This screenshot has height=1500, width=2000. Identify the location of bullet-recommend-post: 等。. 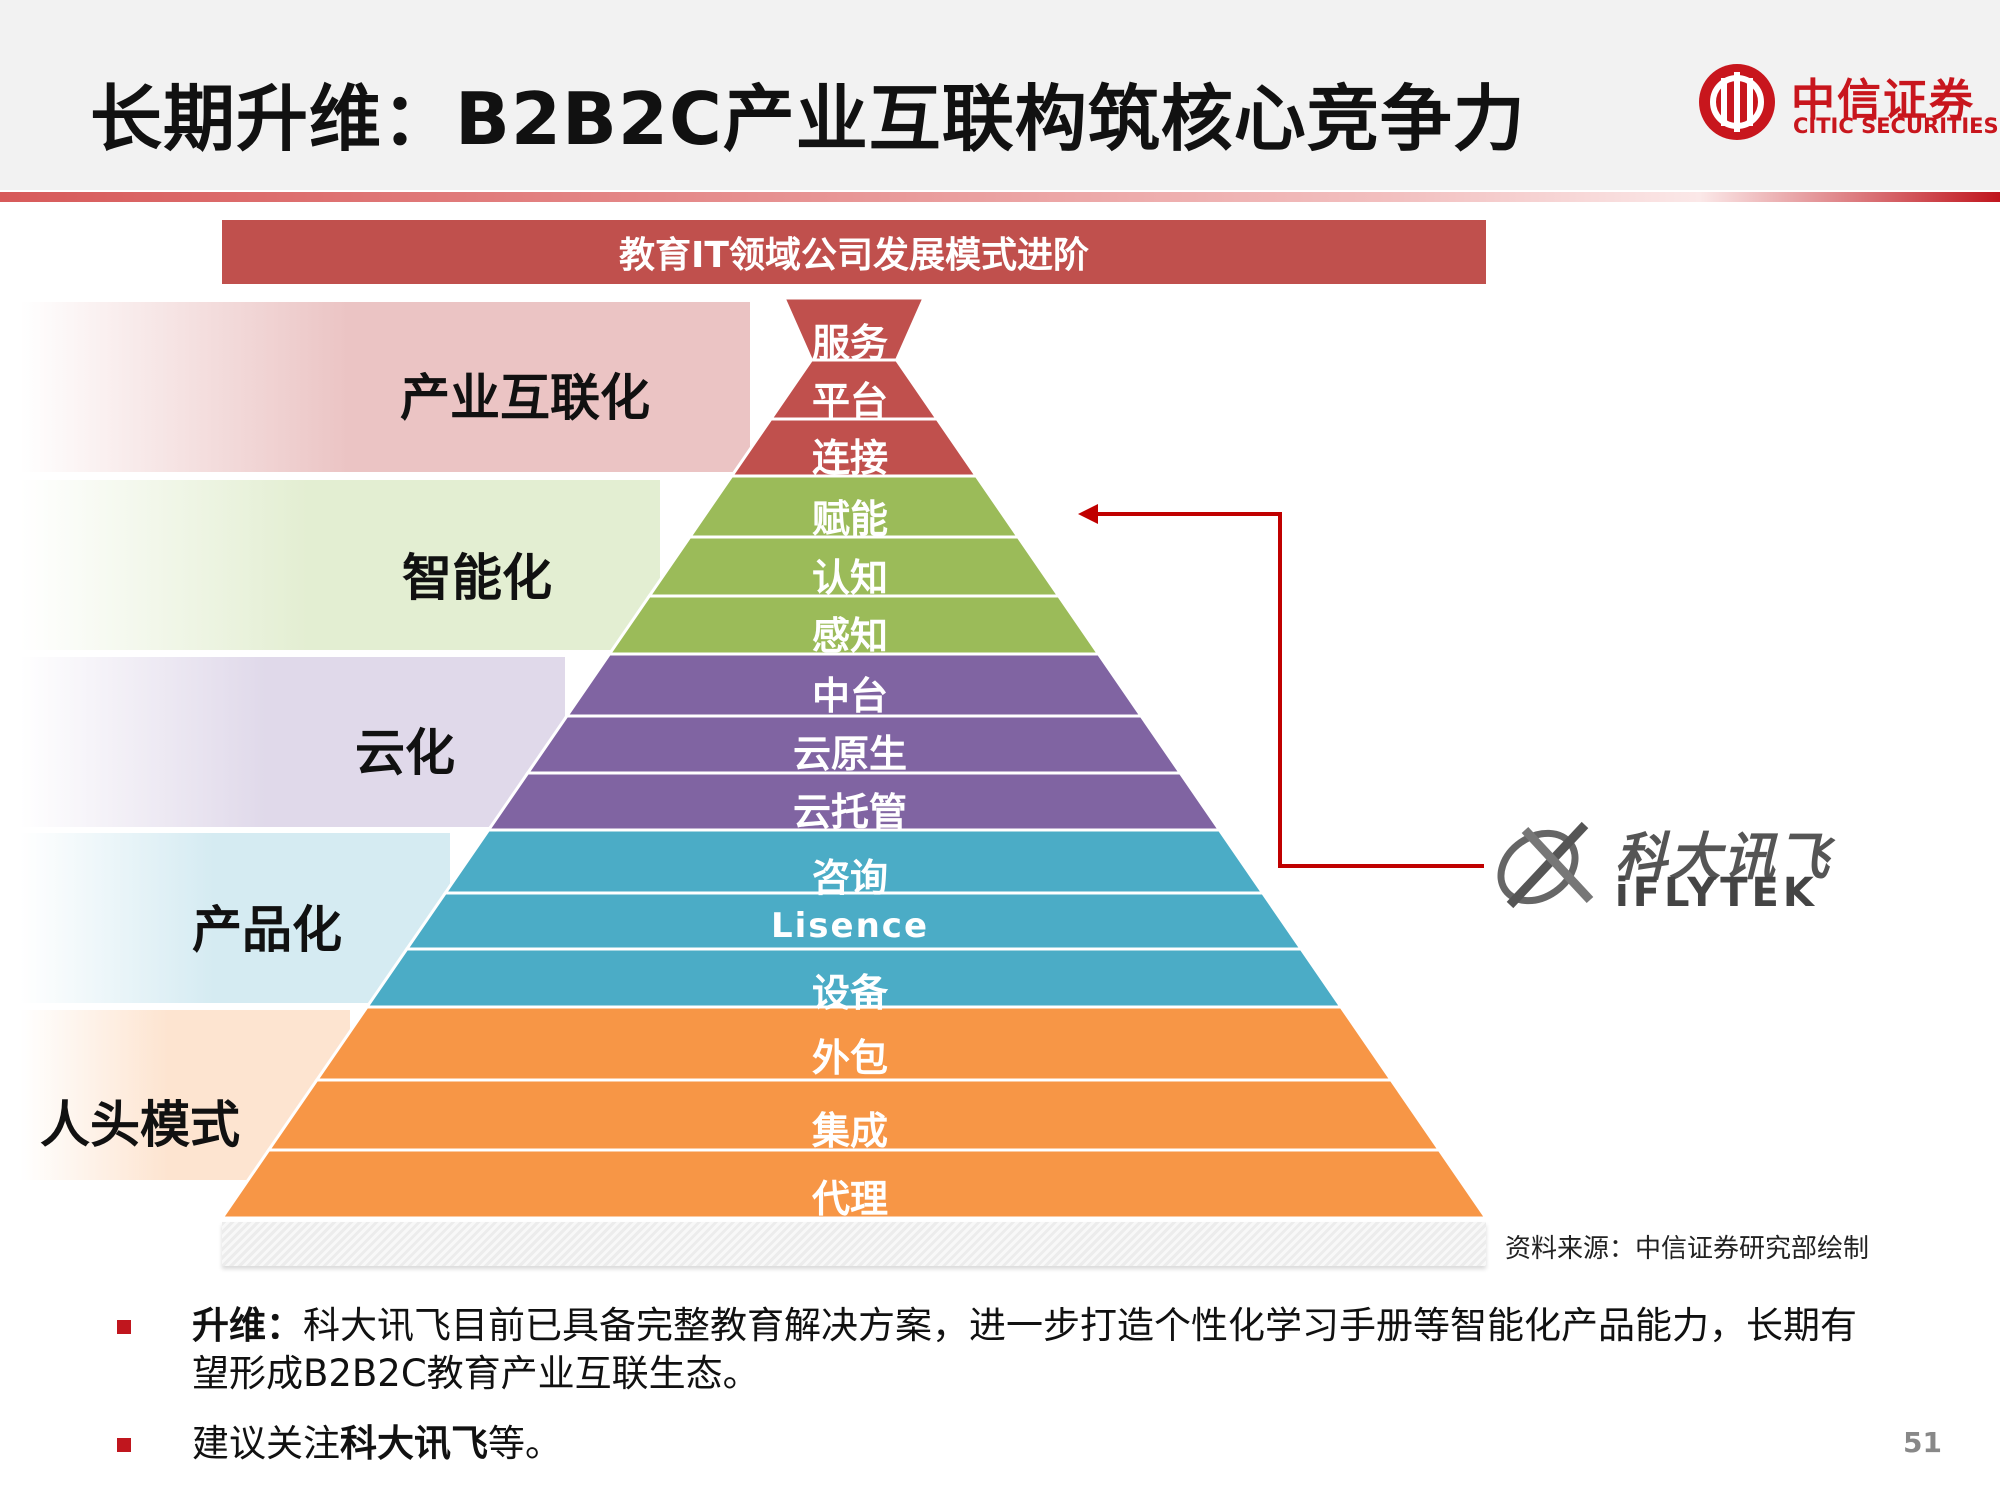
(525, 1443).